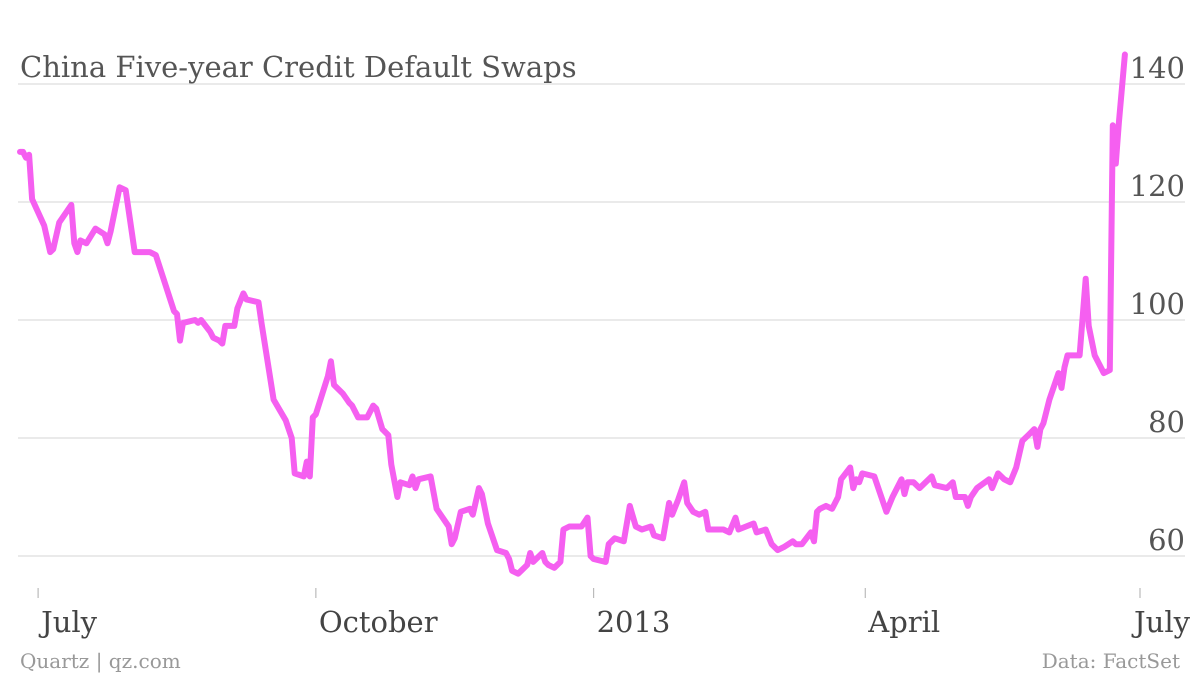 The width and height of the screenshot is (1200, 676). I want to click on x-tick-label: April, so click(903, 622).